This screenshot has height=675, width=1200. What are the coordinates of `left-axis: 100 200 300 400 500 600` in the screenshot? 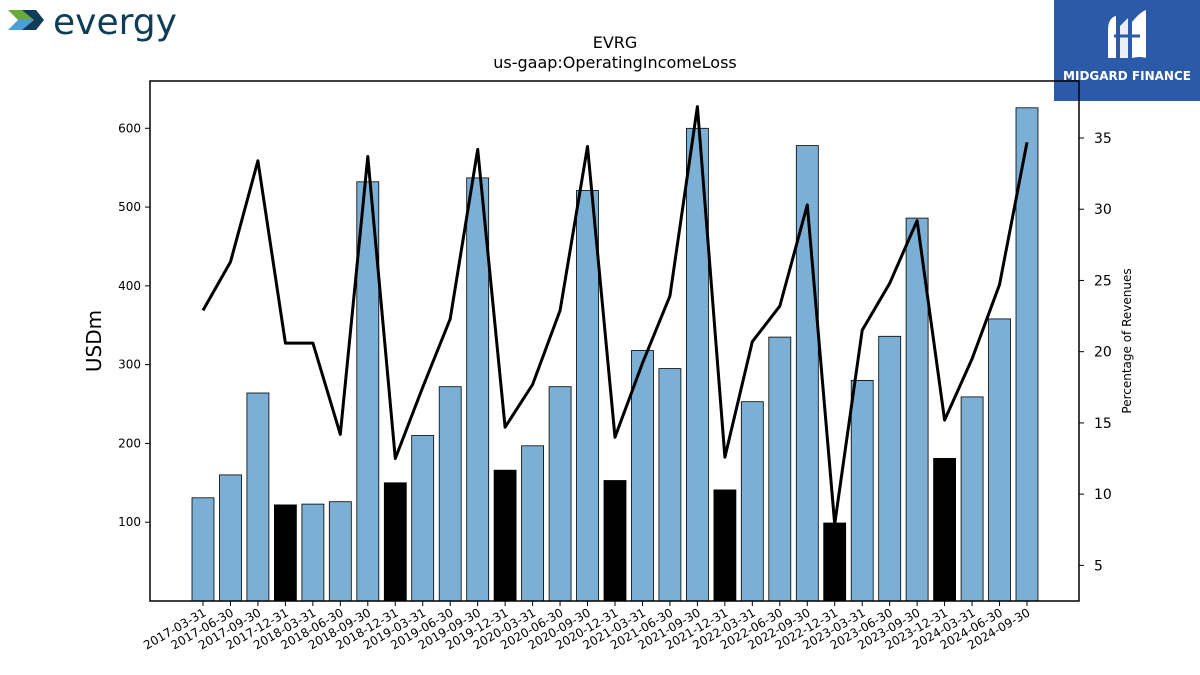 It's located at (134, 325).